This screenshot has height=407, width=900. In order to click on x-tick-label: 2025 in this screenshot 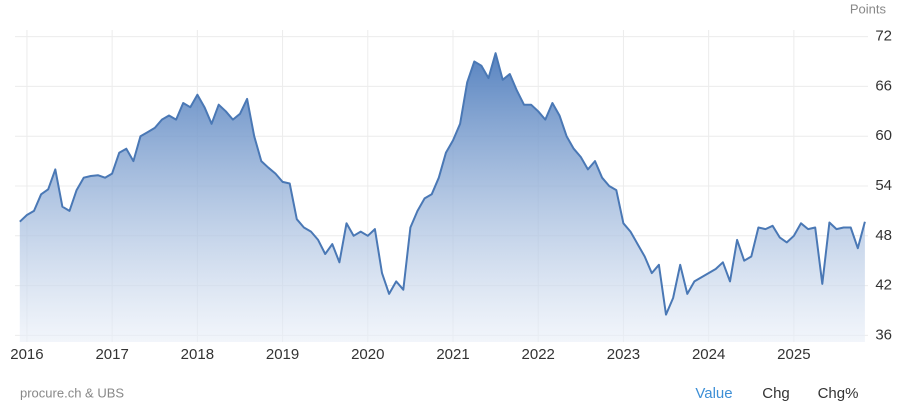, I will do `click(793, 354)`.